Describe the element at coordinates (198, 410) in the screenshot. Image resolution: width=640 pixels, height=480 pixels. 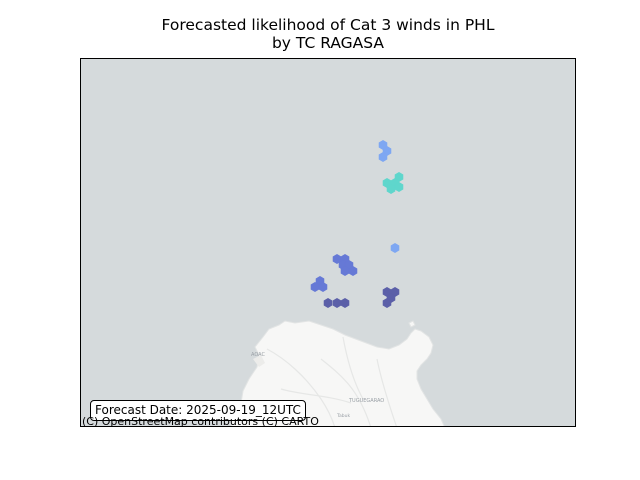
I see `forecast-date-label: Forecast Date: 2025-09-19_12UTC` at that location.